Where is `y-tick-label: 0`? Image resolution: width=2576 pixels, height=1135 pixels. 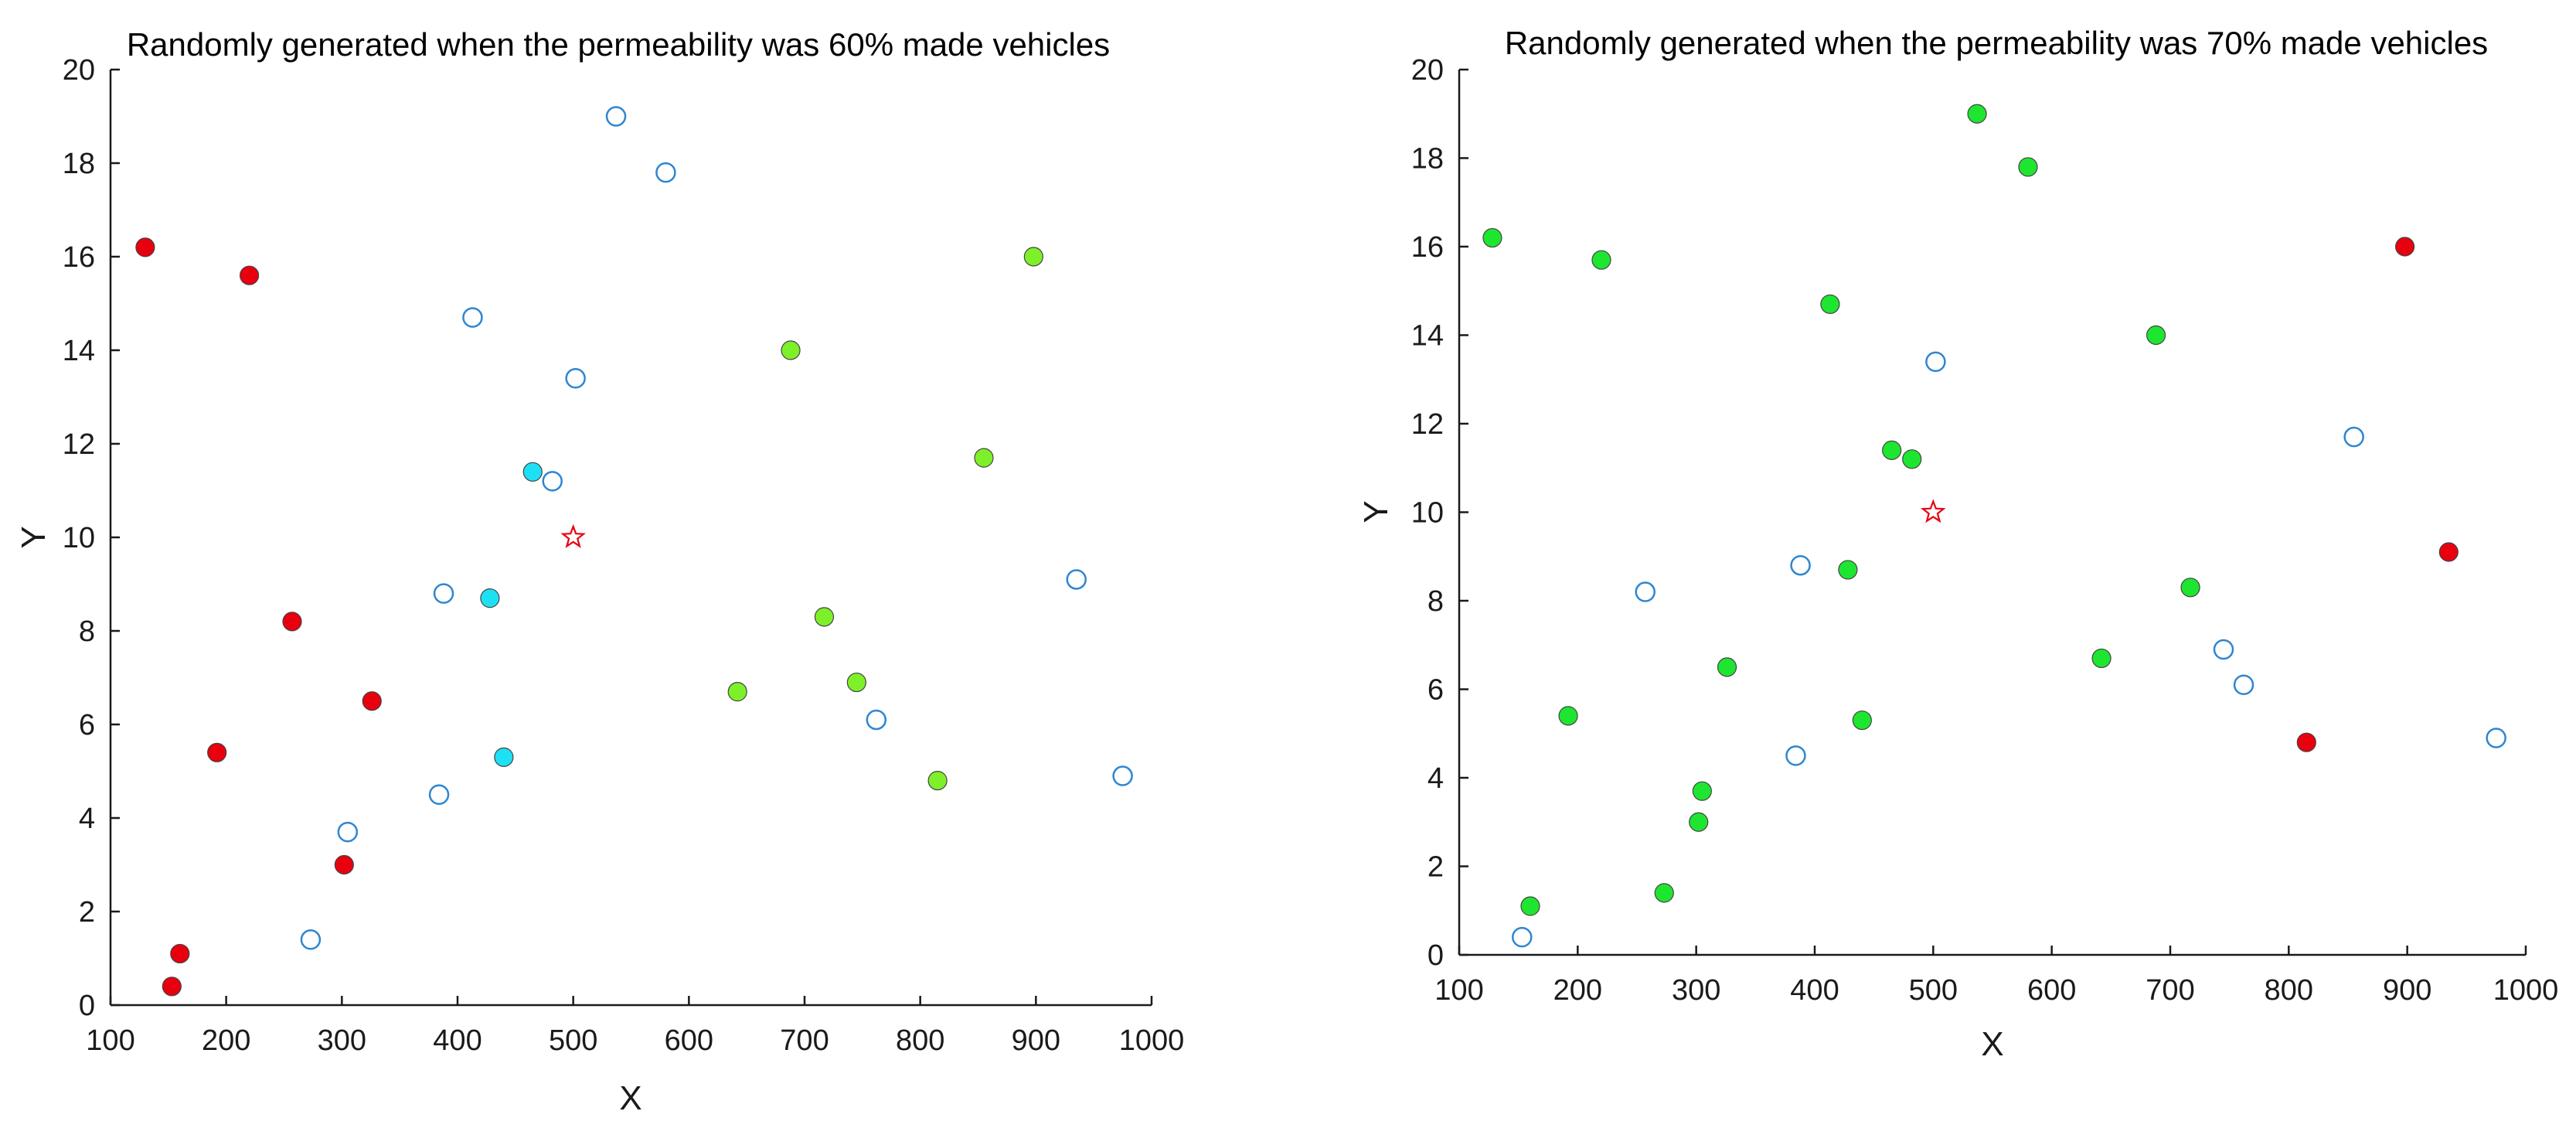
y-tick-label: 0 is located at coordinates (1436, 955).